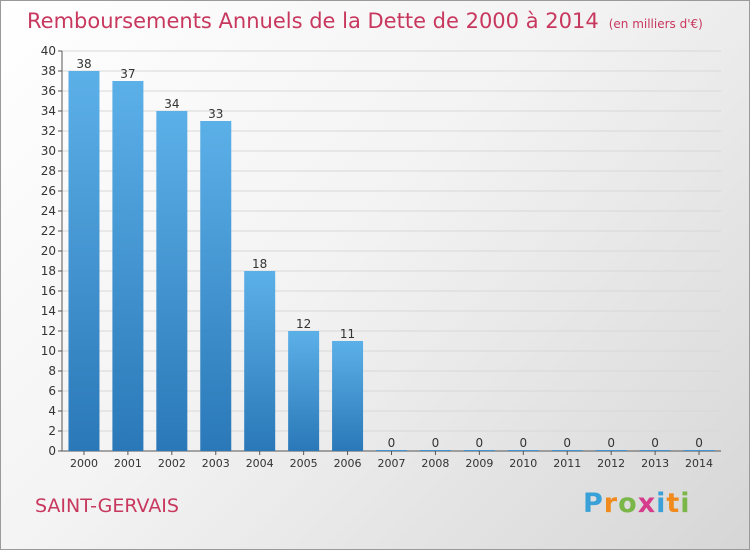 This screenshot has width=750, height=550. I want to click on x-tick-label: 2014, so click(699, 463).